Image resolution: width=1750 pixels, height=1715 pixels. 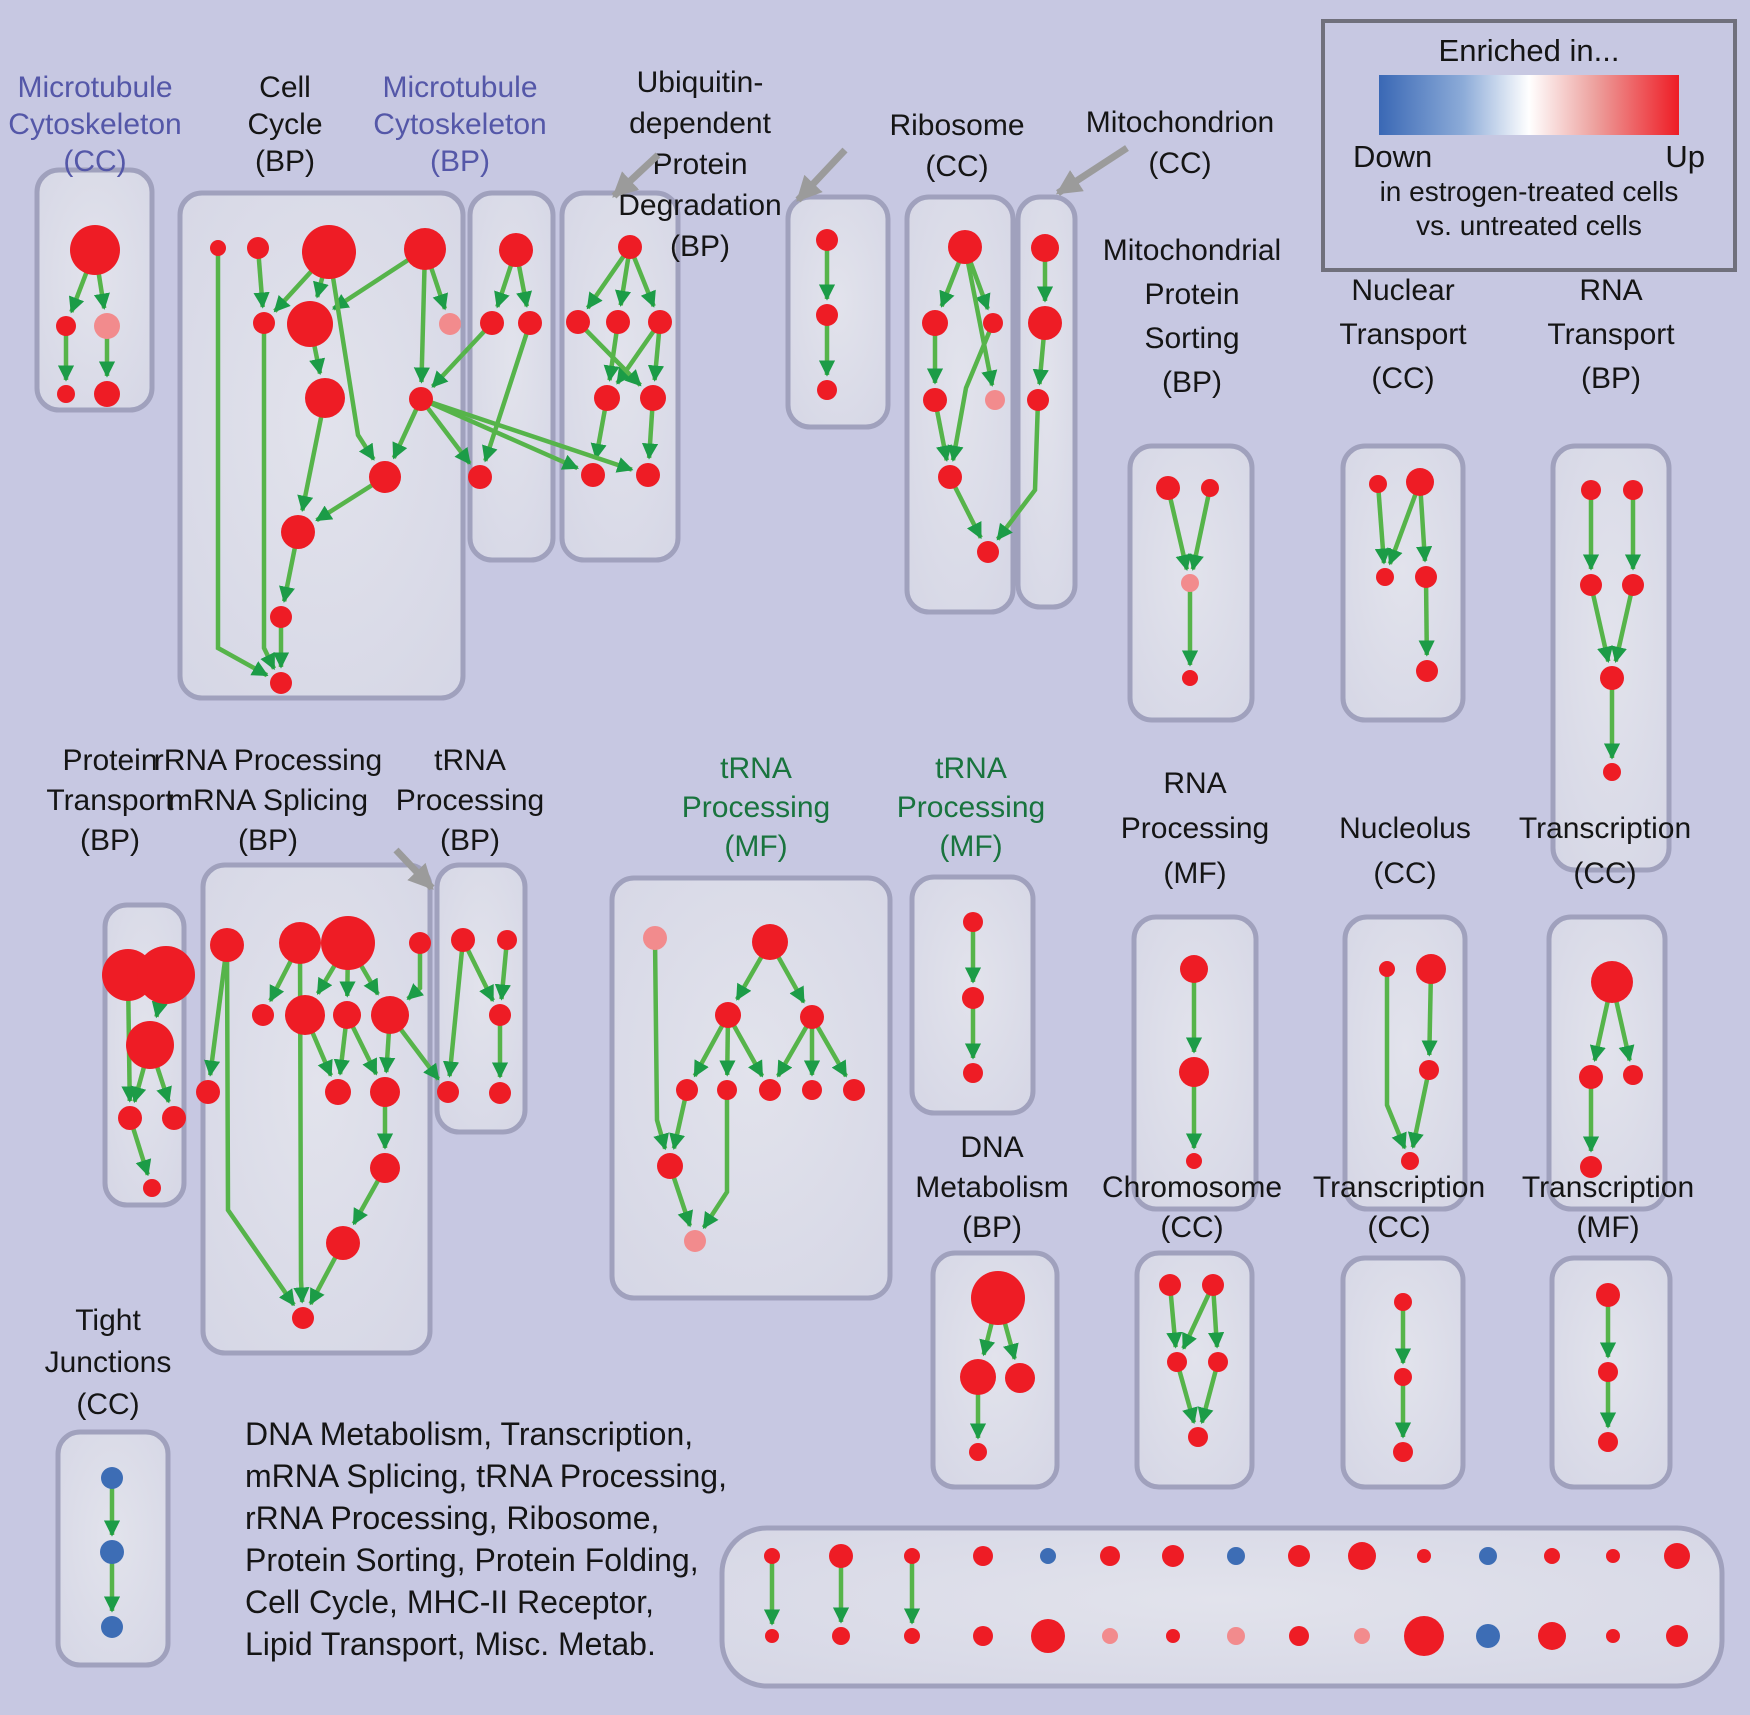 What do you see at coordinates (1529, 157) in the screenshot?
I see `legend-updown-row: Down Up` at bounding box center [1529, 157].